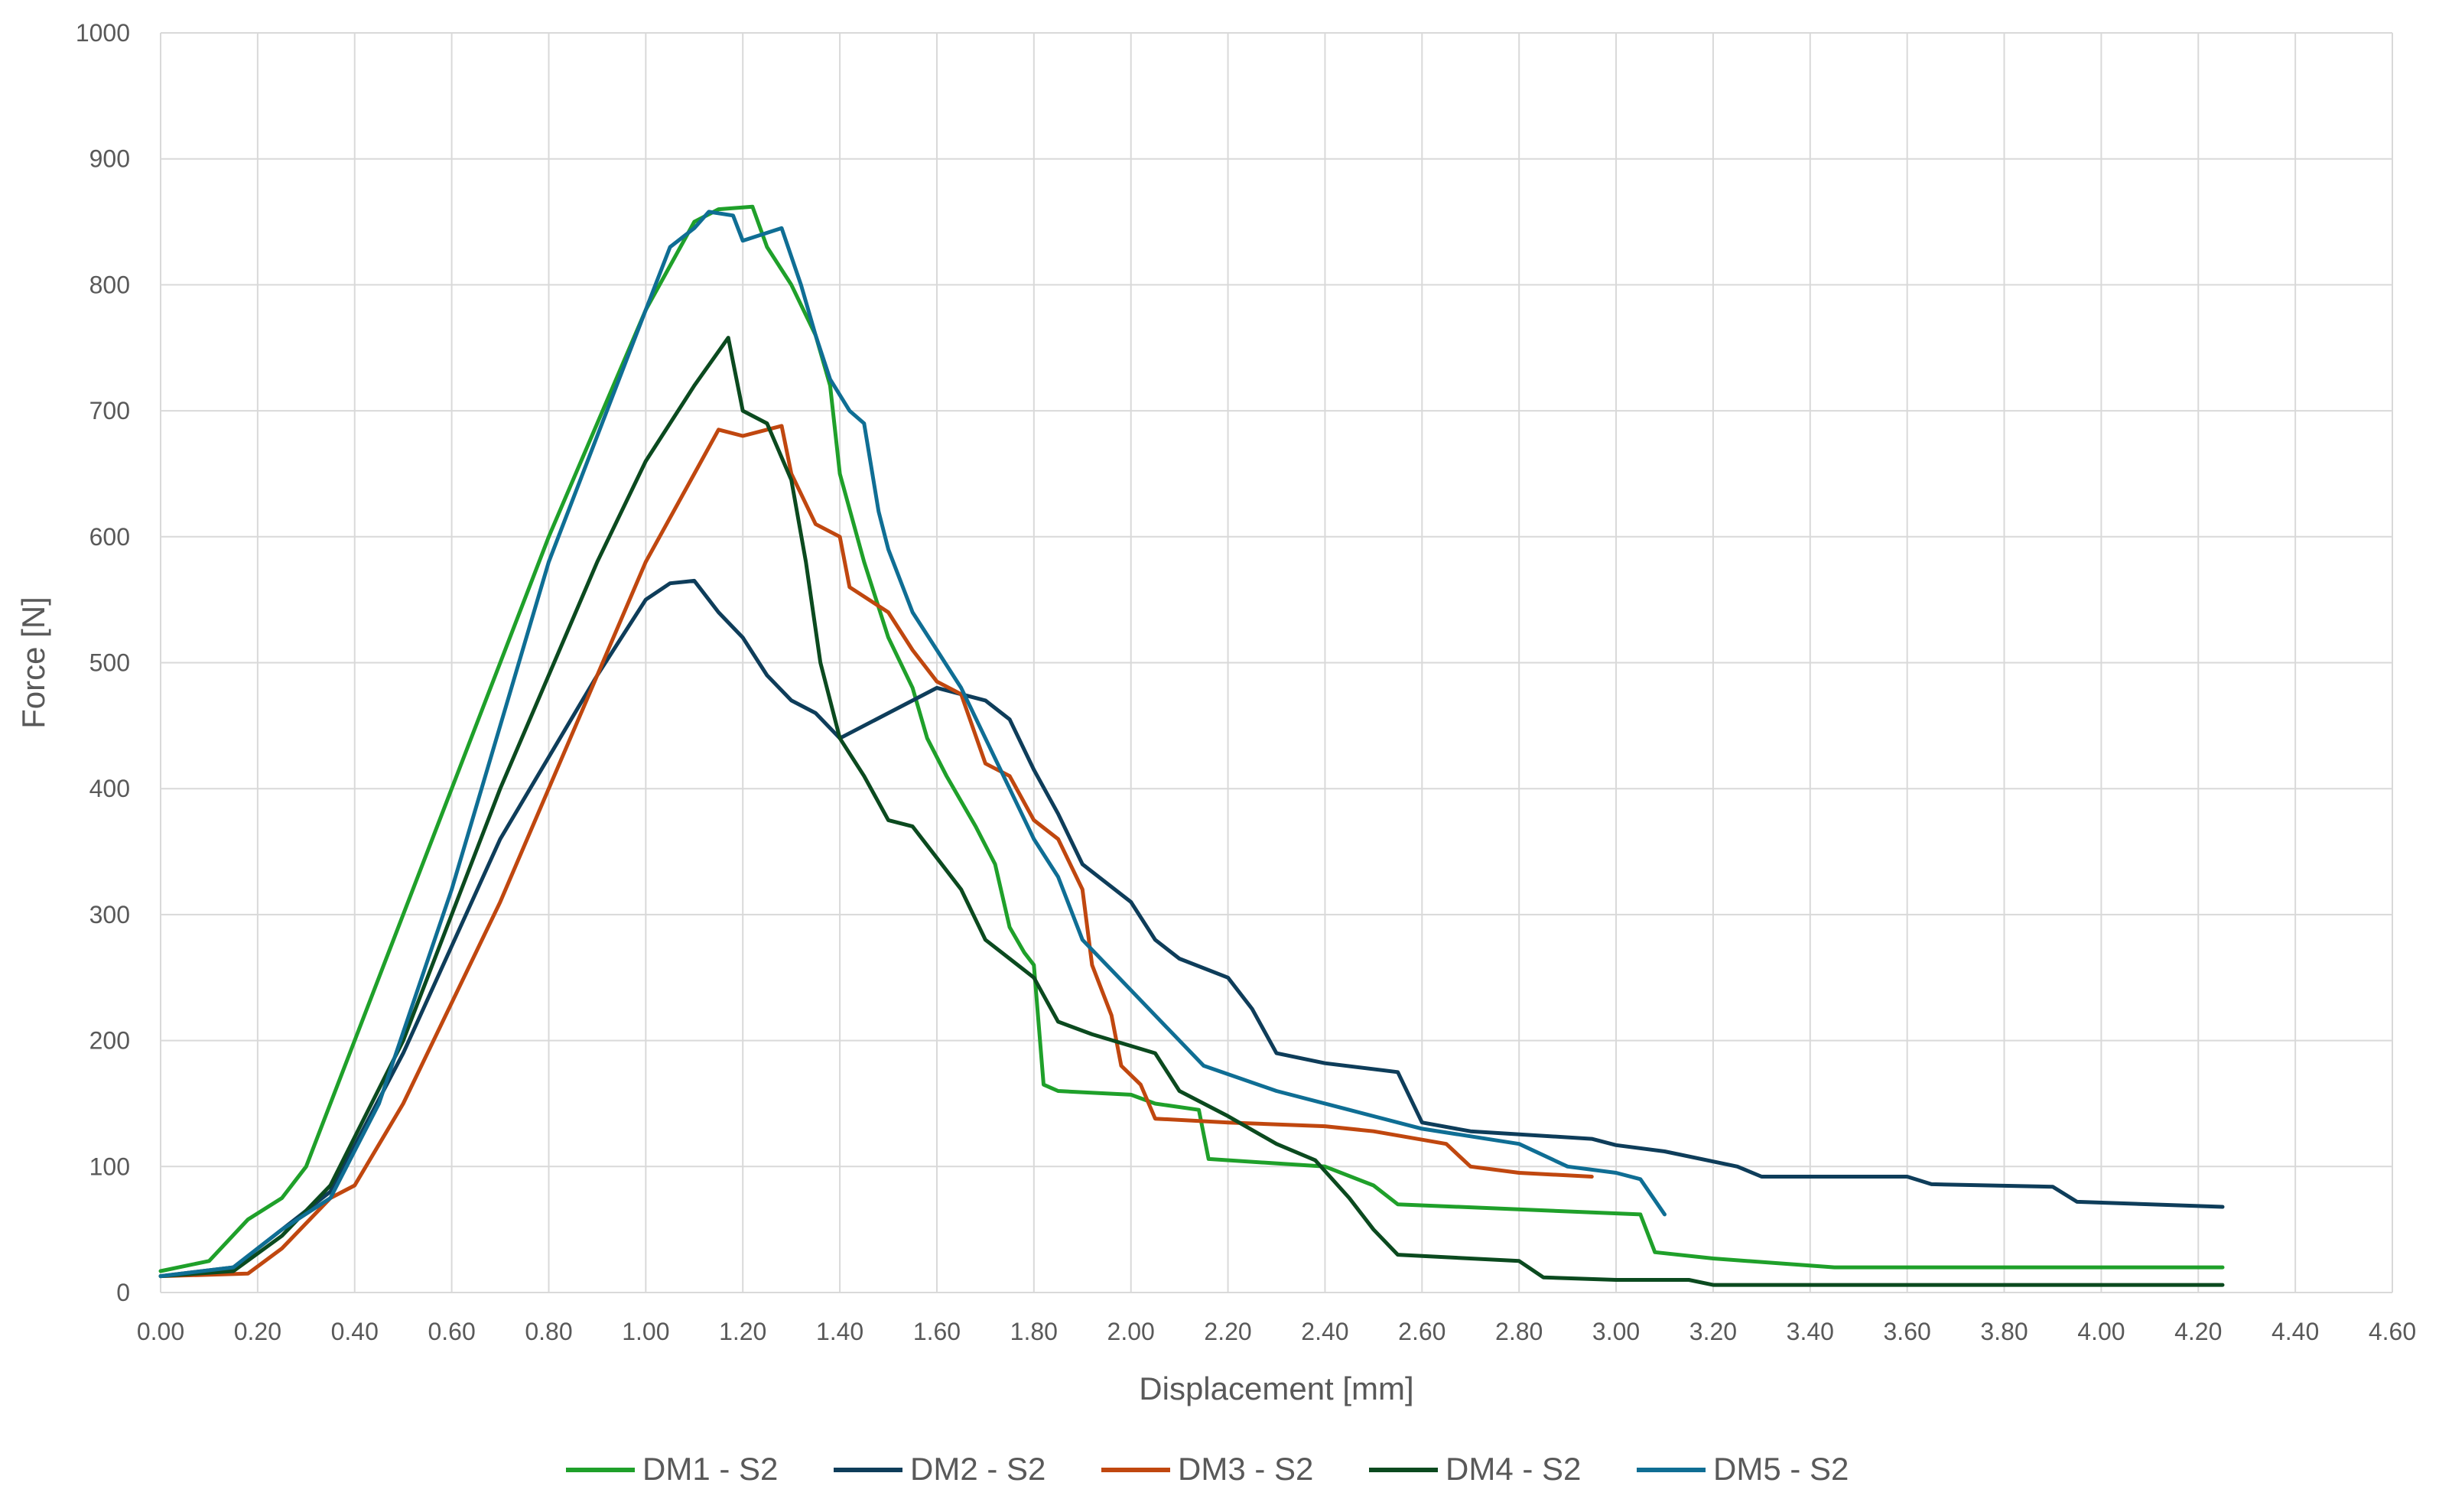  Describe the element at coordinates (1034, 1331) in the screenshot. I see `x-tick-label: 1.80` at that location.